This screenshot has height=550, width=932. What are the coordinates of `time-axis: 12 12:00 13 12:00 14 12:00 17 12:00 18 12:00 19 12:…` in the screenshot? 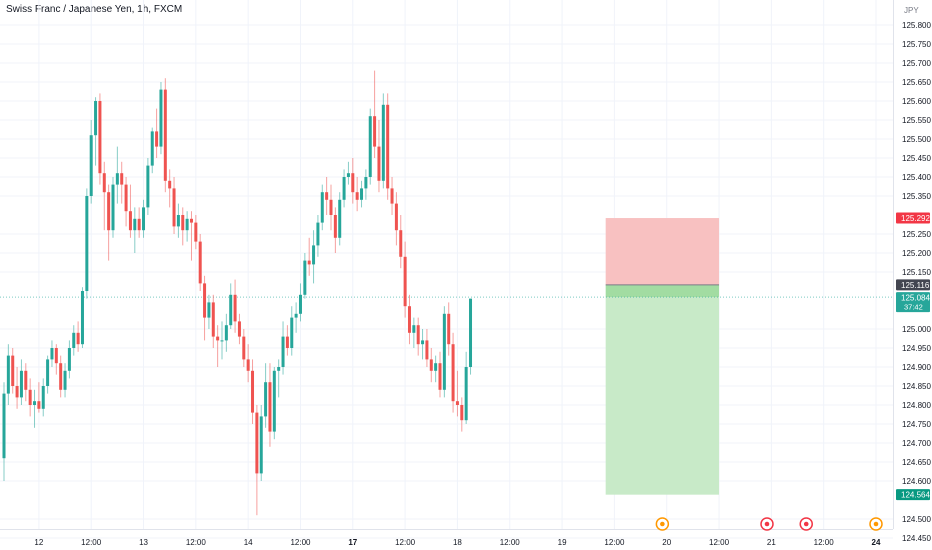 It's located at (457, 542).